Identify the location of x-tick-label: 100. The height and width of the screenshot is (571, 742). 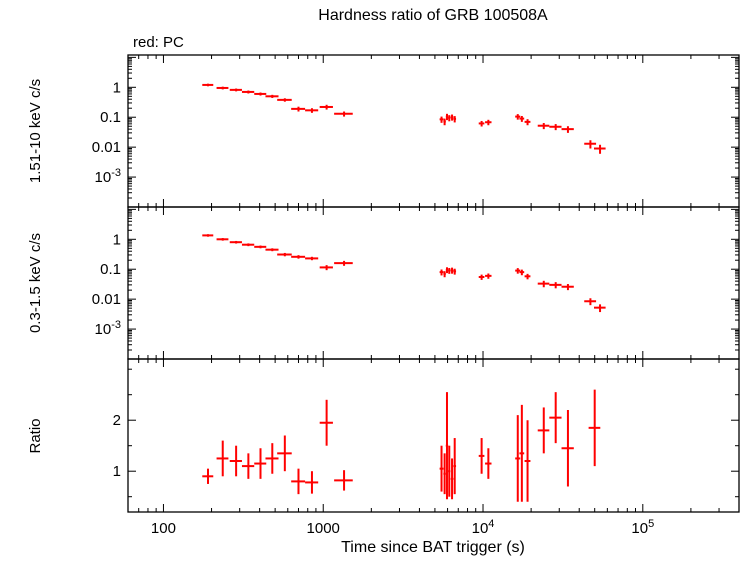
(163, 528).